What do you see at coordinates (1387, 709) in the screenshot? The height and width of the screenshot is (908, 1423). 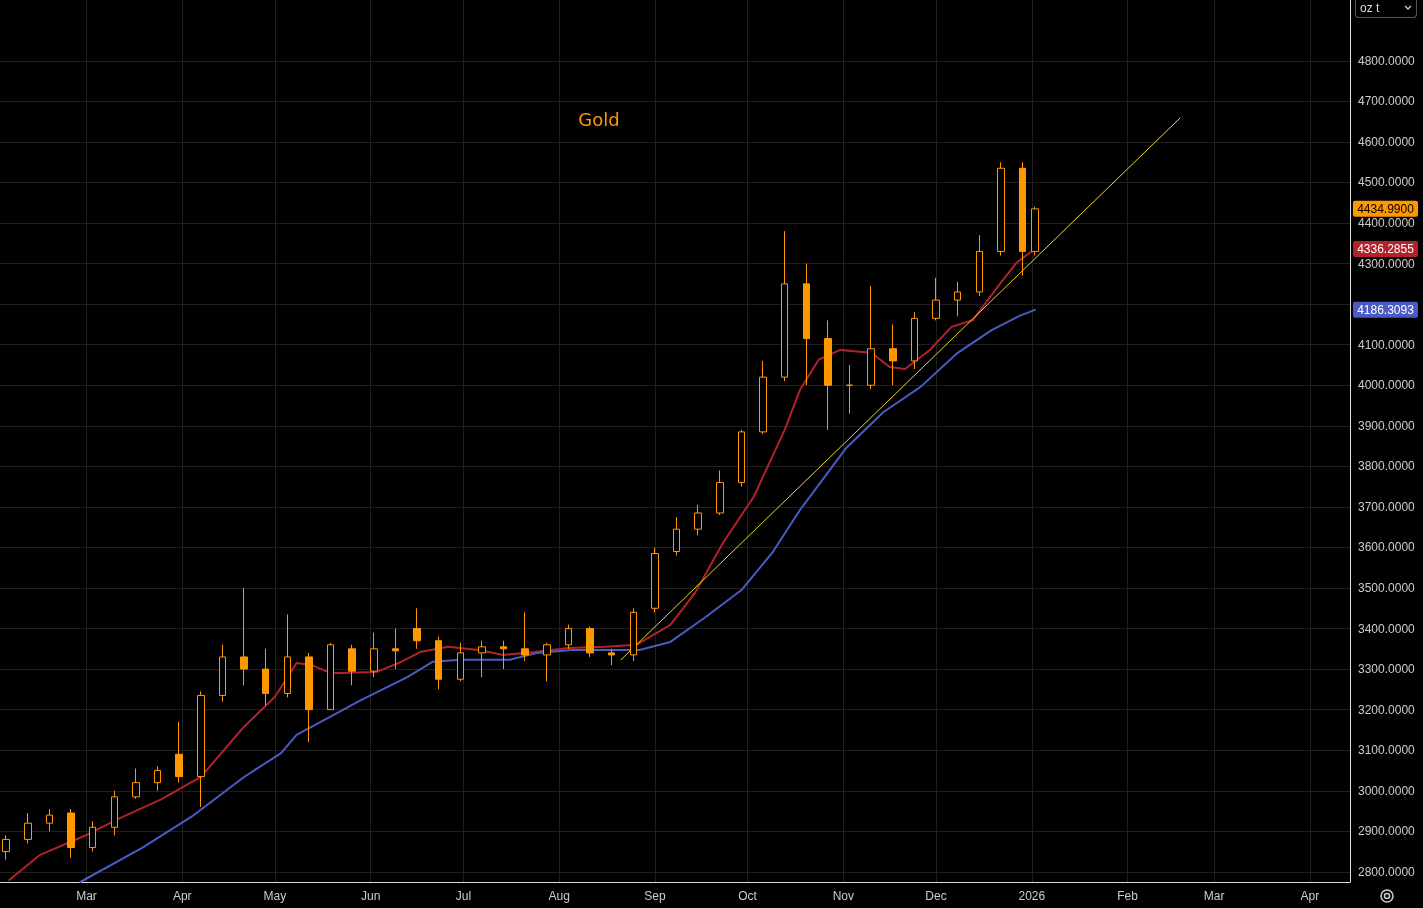 I see `y-tick-label: 3200.0000` at bounding box center [1387, 709].